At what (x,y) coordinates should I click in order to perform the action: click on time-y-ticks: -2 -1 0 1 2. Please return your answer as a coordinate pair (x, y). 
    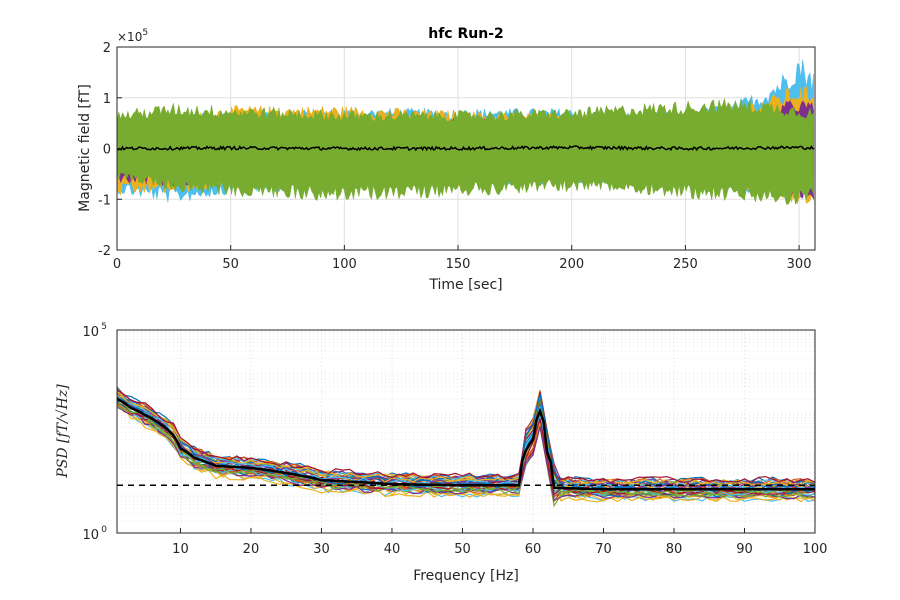
    Looking at the image, I should click on (110, 150).